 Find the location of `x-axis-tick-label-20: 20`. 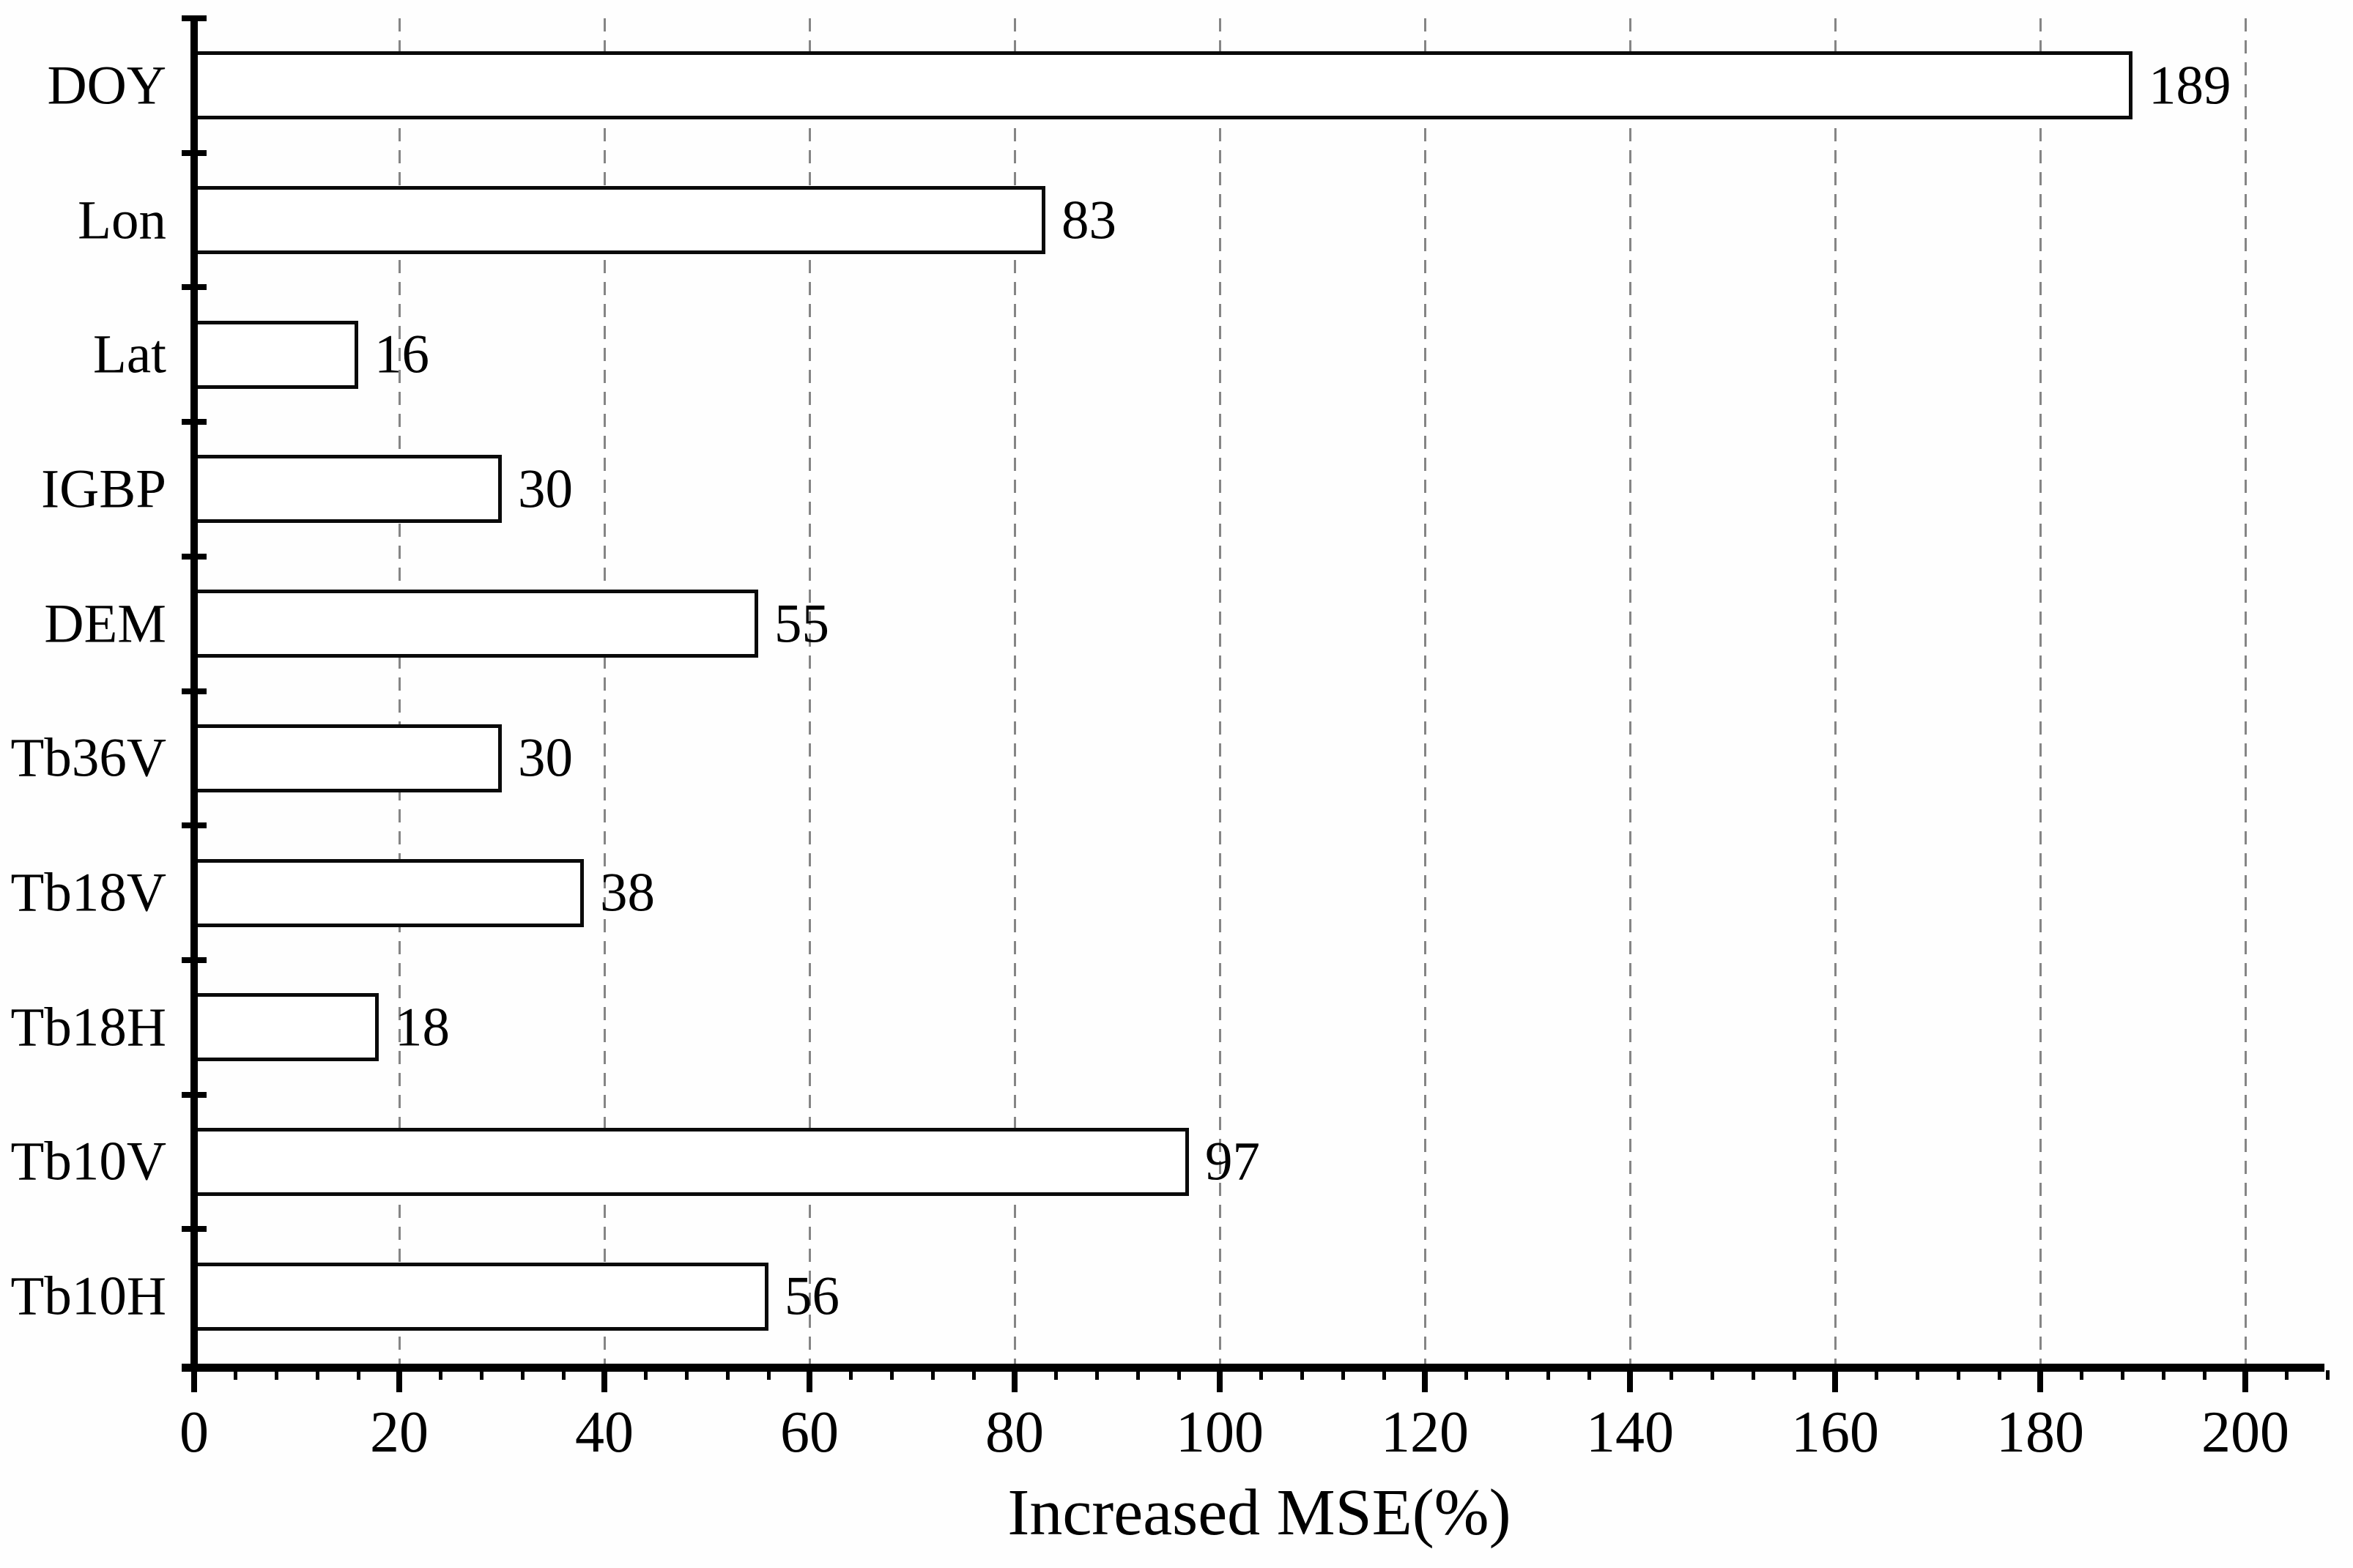

x-axis-tick-label-20: 20 is located at coordinates (400, 1432).